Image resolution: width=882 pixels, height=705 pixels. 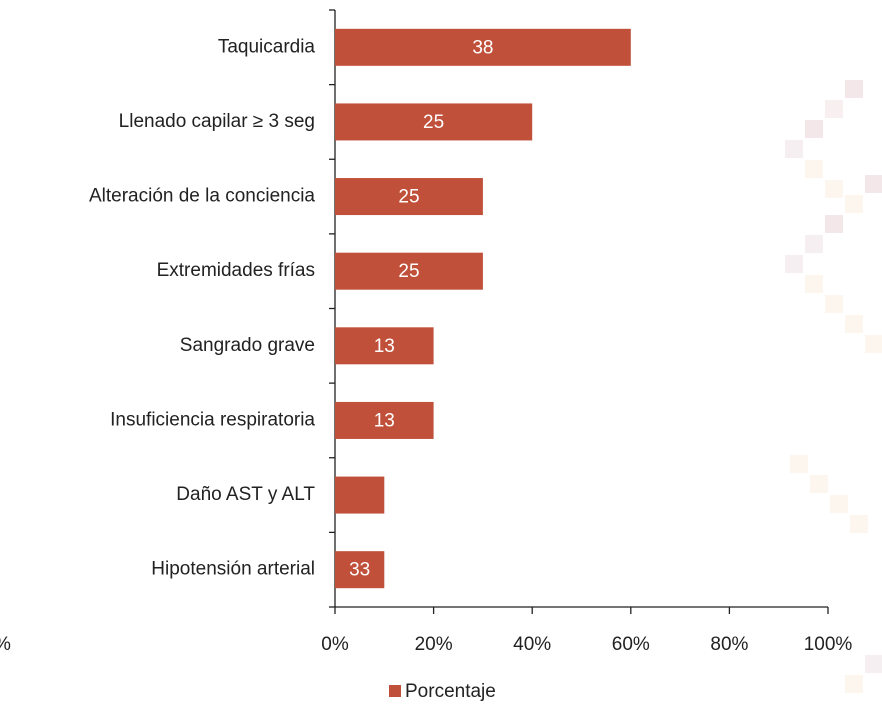 I want to click on x-tick-label: 60%, so click(x=631, y=644).